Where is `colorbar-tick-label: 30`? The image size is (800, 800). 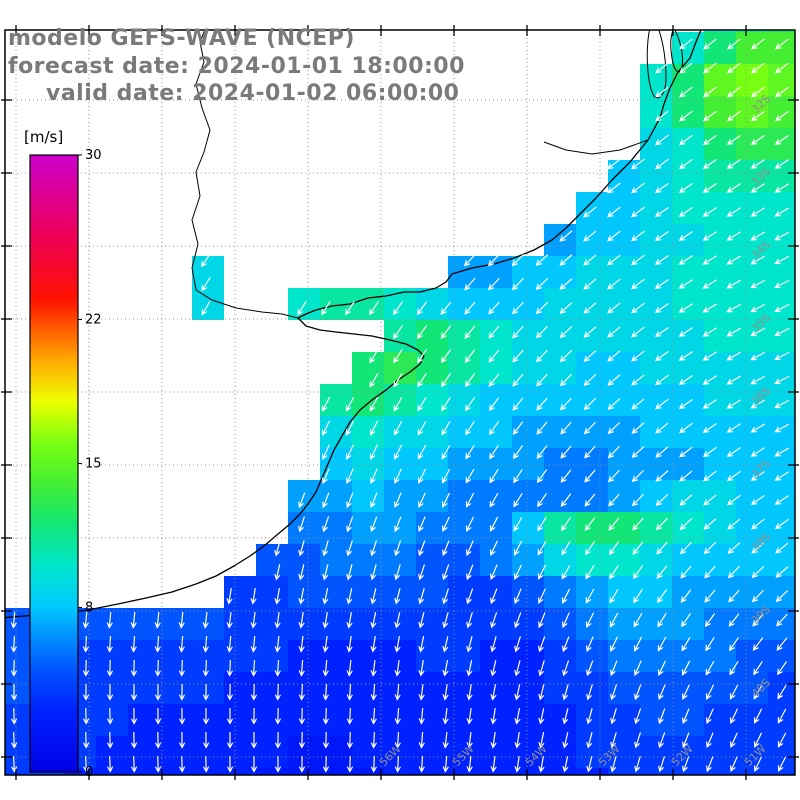 colorbar-tick-label: 30 is located at coordinates (93, 155).